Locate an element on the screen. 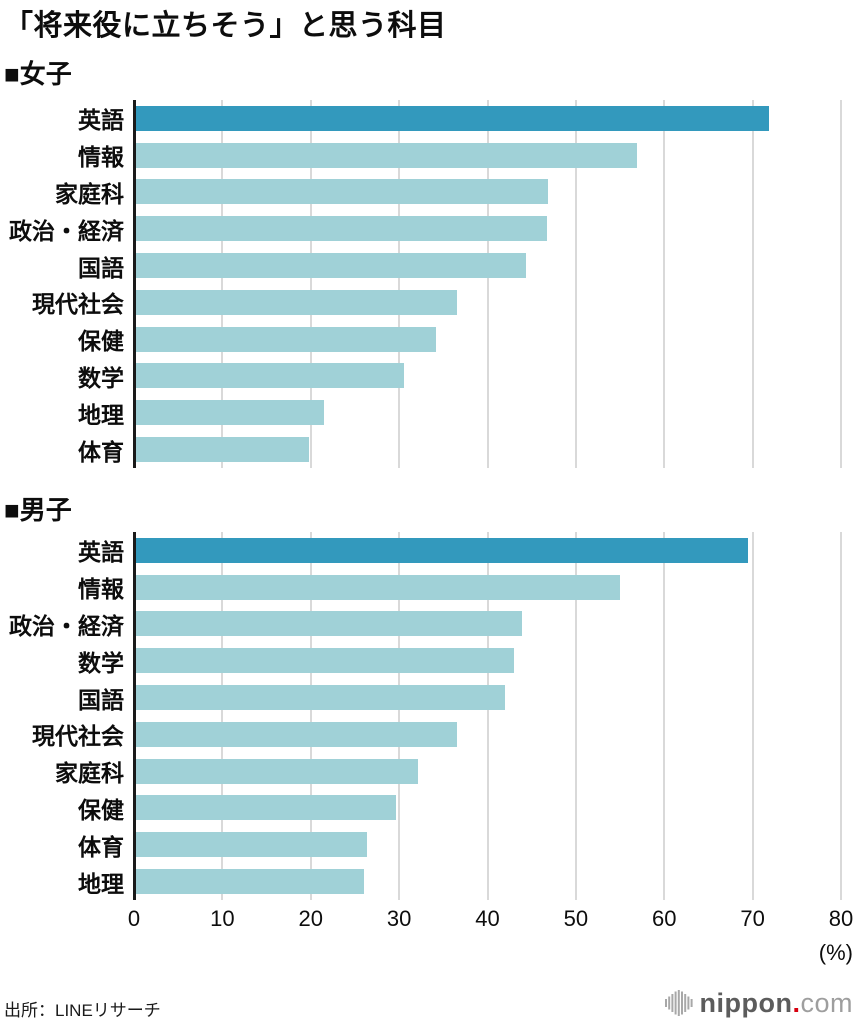  x-axis-ticks: 0 10 20 30 40 50 60 70 80 is located at coordinates (490, 920).